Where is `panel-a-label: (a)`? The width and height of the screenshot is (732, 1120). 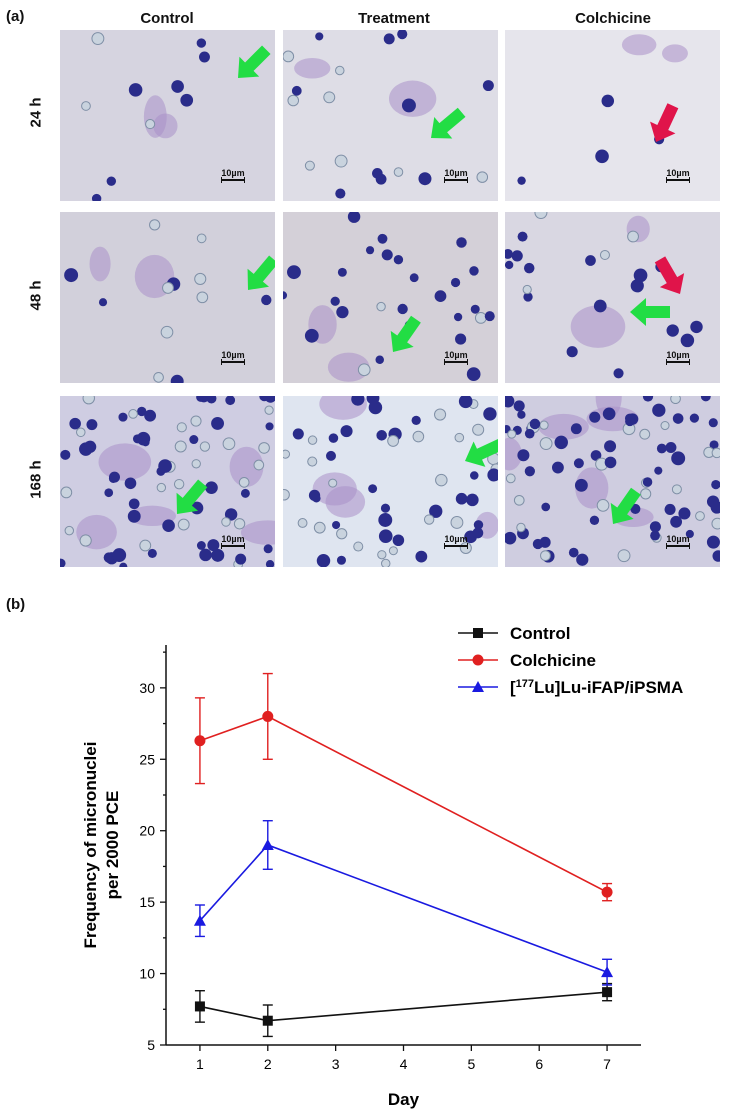 panel-a-label: (a) is located at coordinates (15, 16).